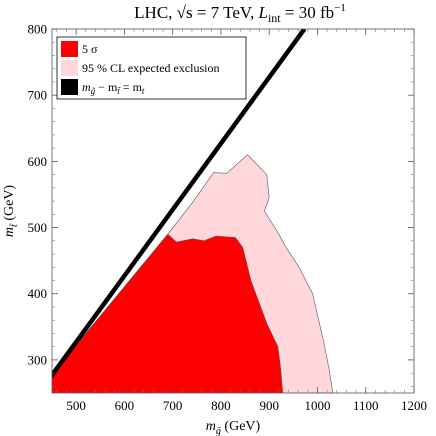  What do you see at coordinates (90, 49) in the screenshot?
I see `legend-label-5sigma: 5 σ` at bounding box center [90, 49].